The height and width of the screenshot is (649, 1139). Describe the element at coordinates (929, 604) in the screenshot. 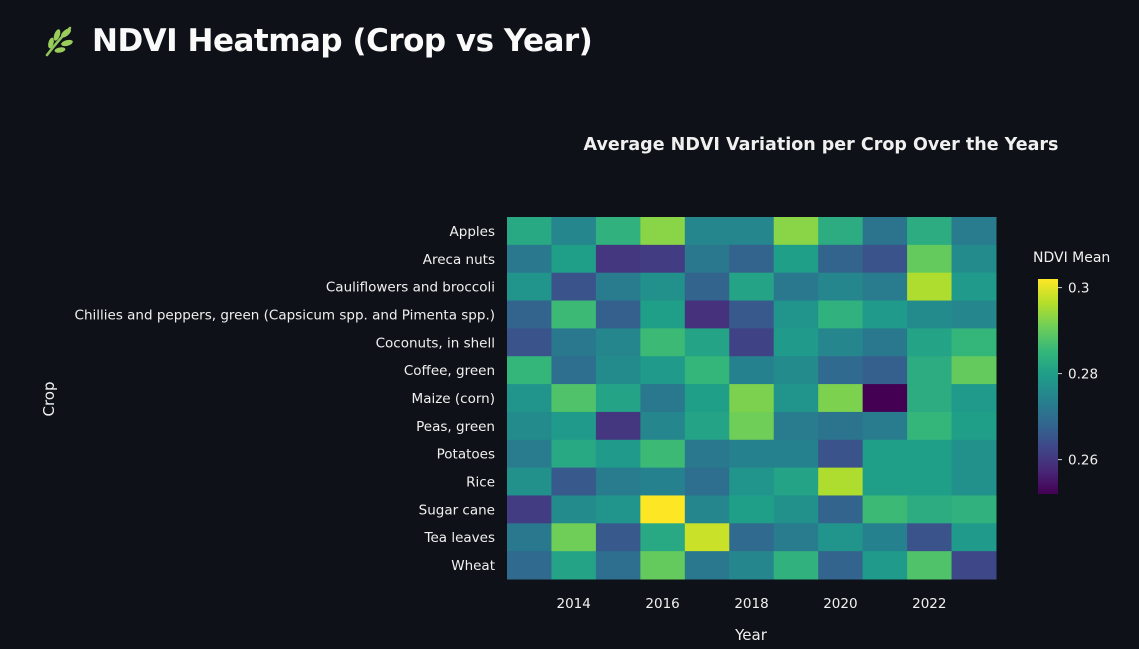

I see `x-tick-label: 2022` at that location.